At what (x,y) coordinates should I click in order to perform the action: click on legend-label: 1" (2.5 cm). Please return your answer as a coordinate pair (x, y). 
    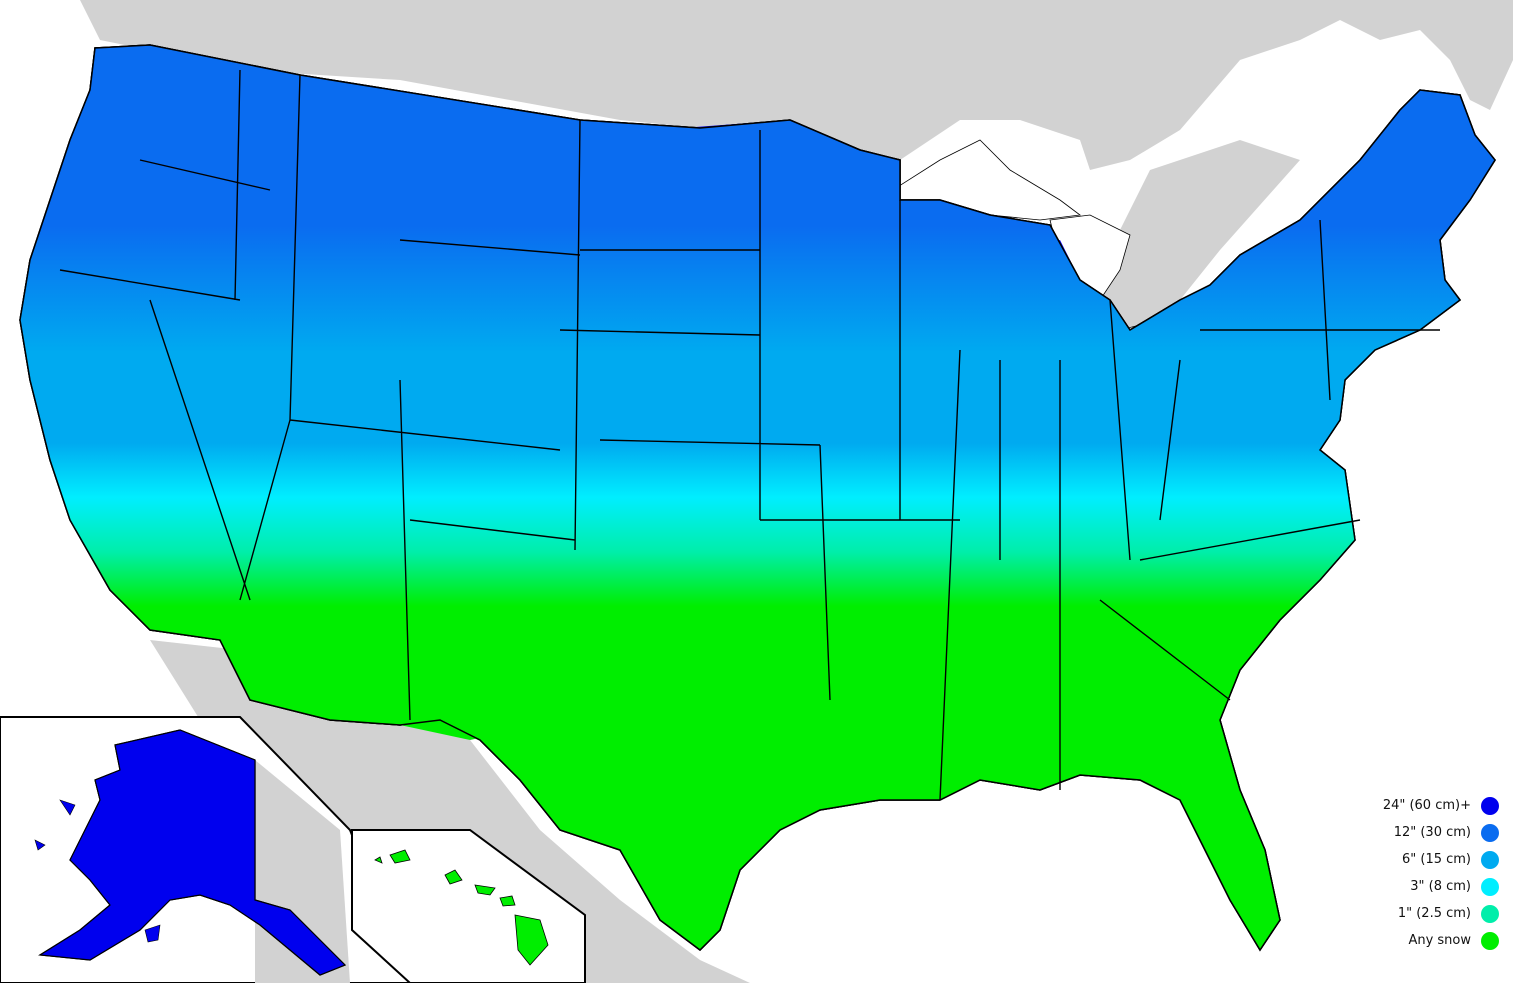
    Looking at the image, I should click on (1434, 913).